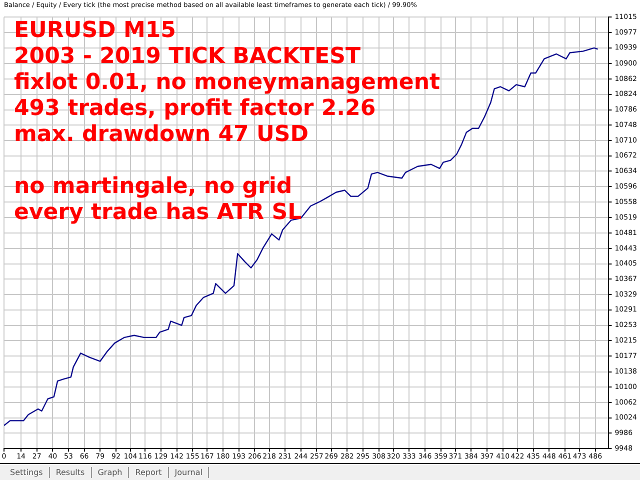 The image size is (640, 480). Describe the element at coordinates (111, 472) in the screenshot. I see `text: Graph` at that location.